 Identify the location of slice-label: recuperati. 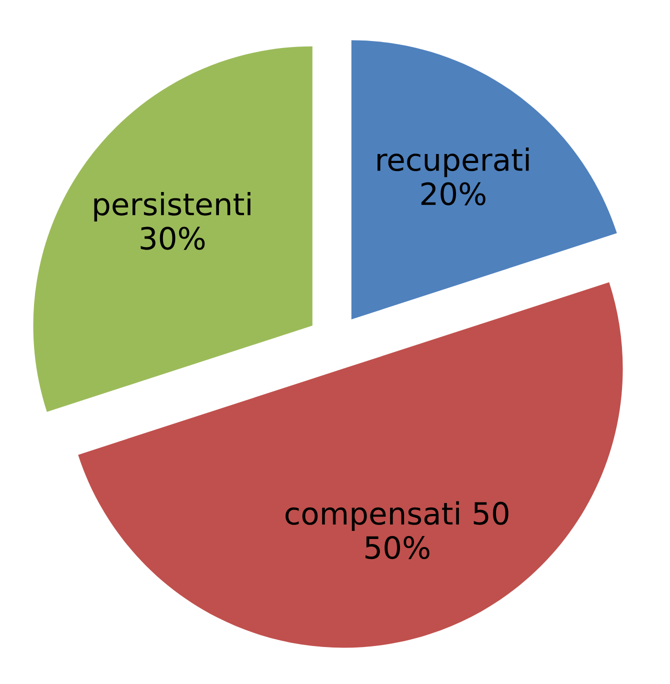
(453, 162).